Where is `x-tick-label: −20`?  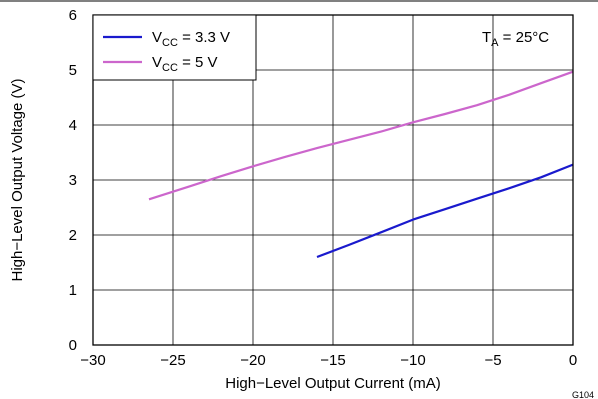
x-tick-label: −20 is located at coordinates (252, 360).